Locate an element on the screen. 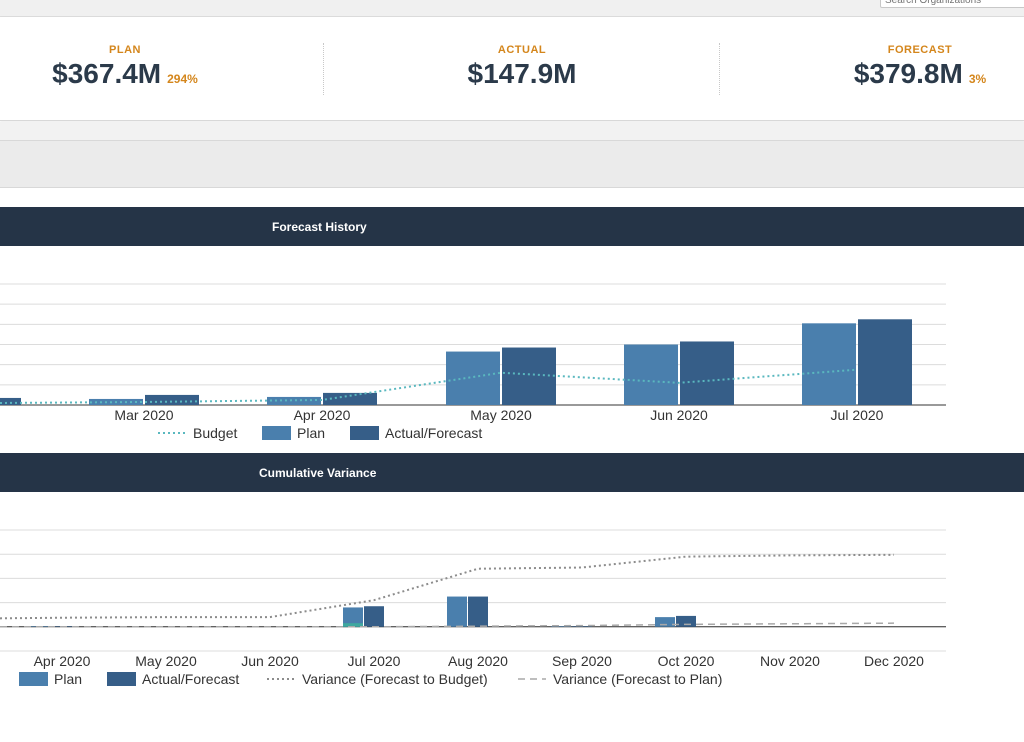  forecast-history-title: Forecast History is located at coordinates (319, 227).